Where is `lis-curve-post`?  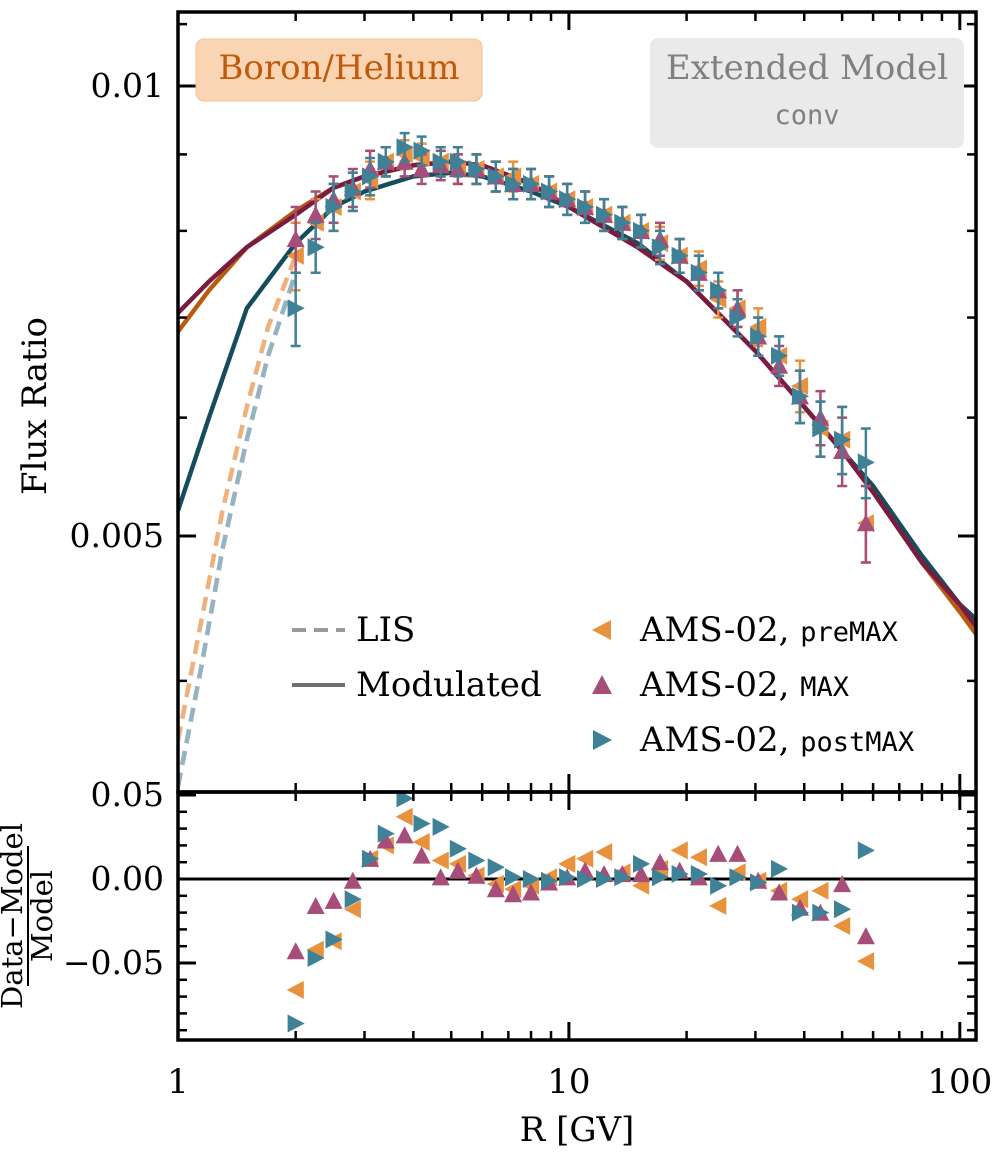 lis-curve-post is located at coordinates (238, 529).